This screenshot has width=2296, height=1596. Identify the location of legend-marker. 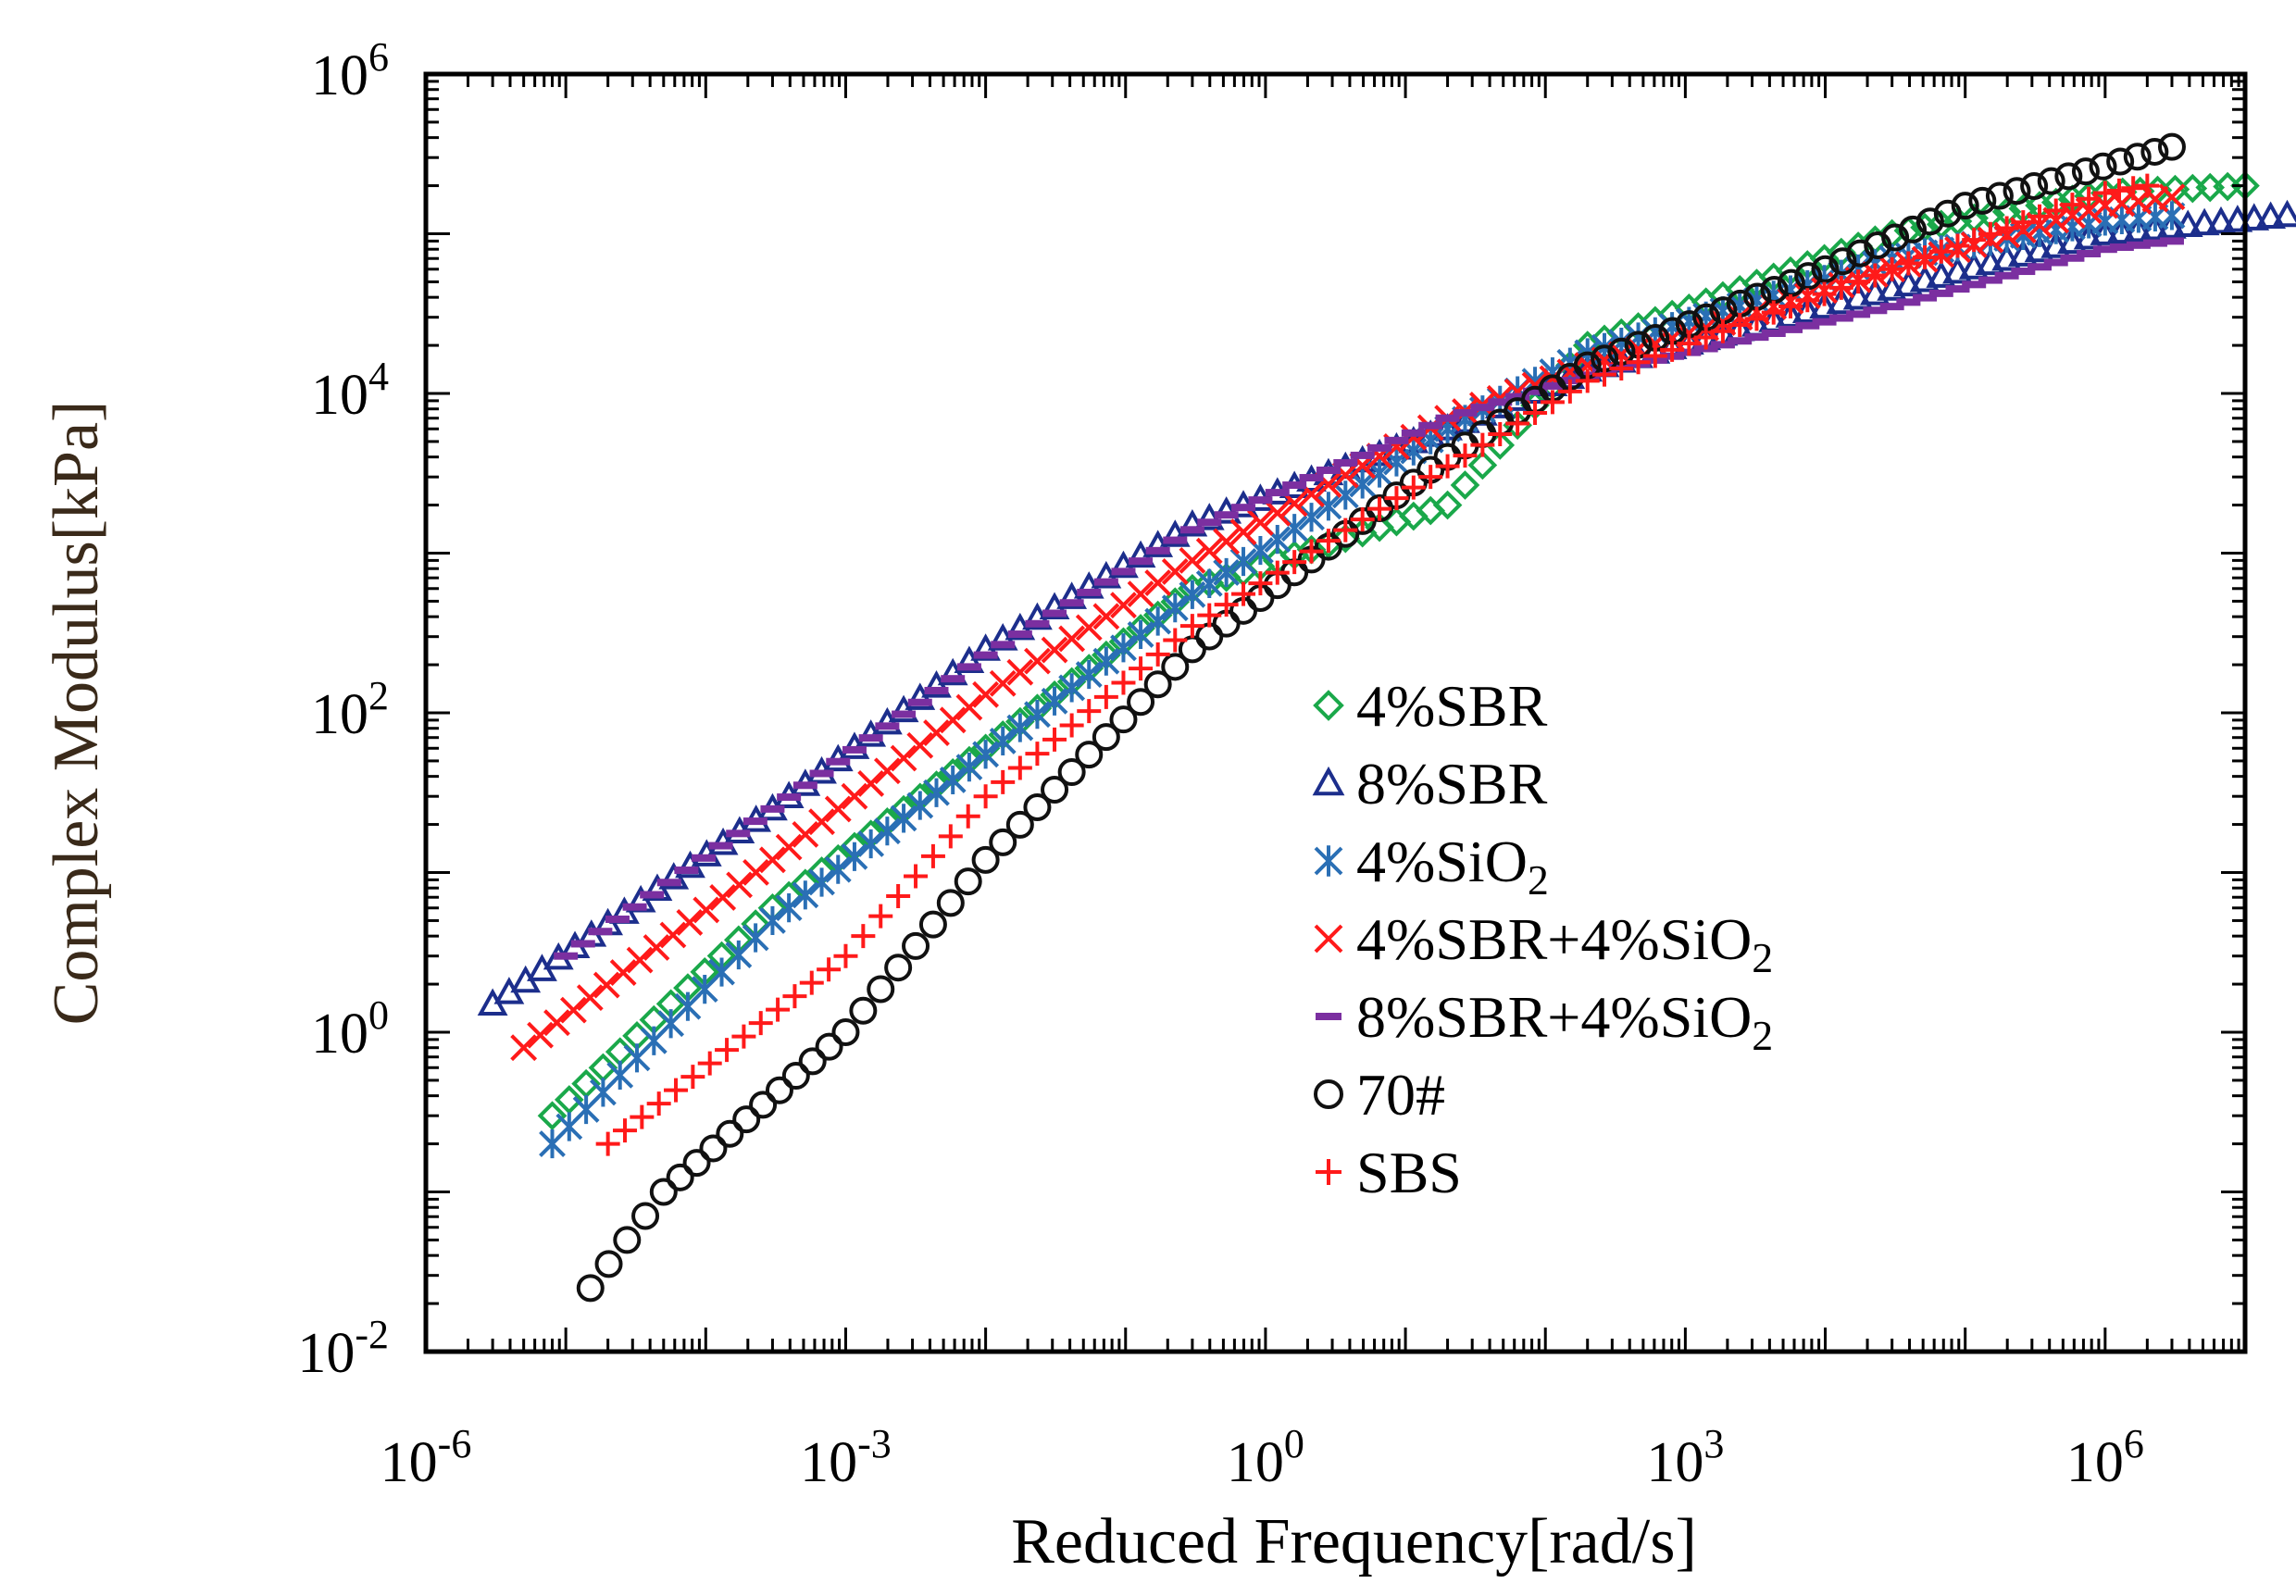
(1328, 1094).